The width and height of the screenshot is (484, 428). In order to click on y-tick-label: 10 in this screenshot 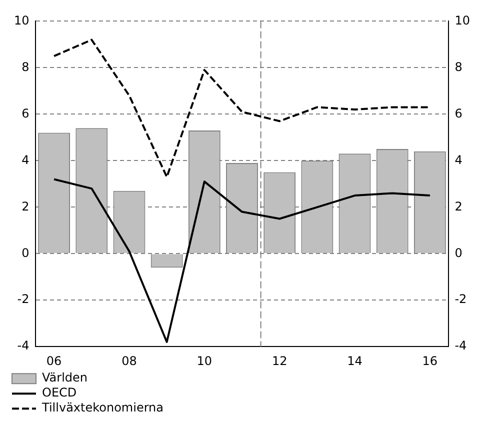, I will do `click(22, 20)`.